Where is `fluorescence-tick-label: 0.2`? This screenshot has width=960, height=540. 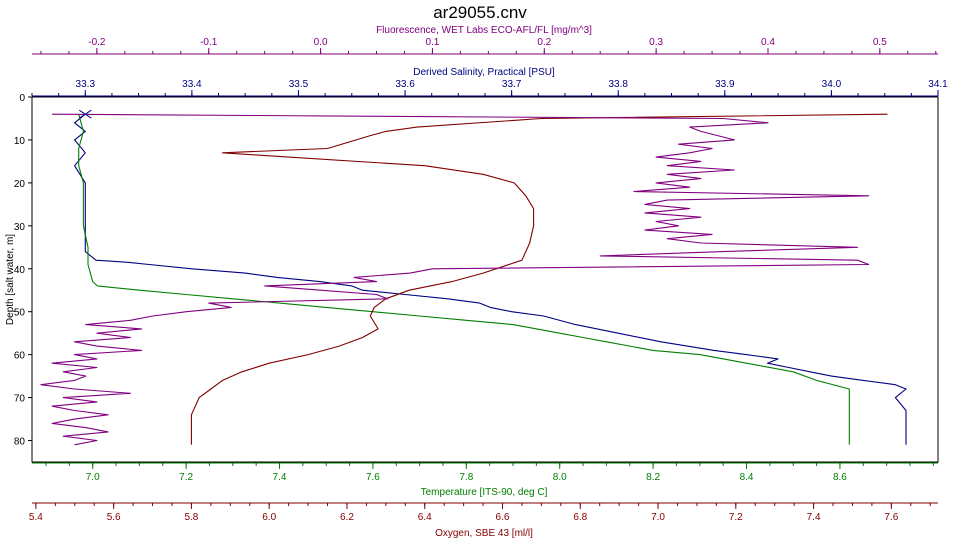 fluorescence-tick-label: 0.2 is located at coordinates (544, 42).